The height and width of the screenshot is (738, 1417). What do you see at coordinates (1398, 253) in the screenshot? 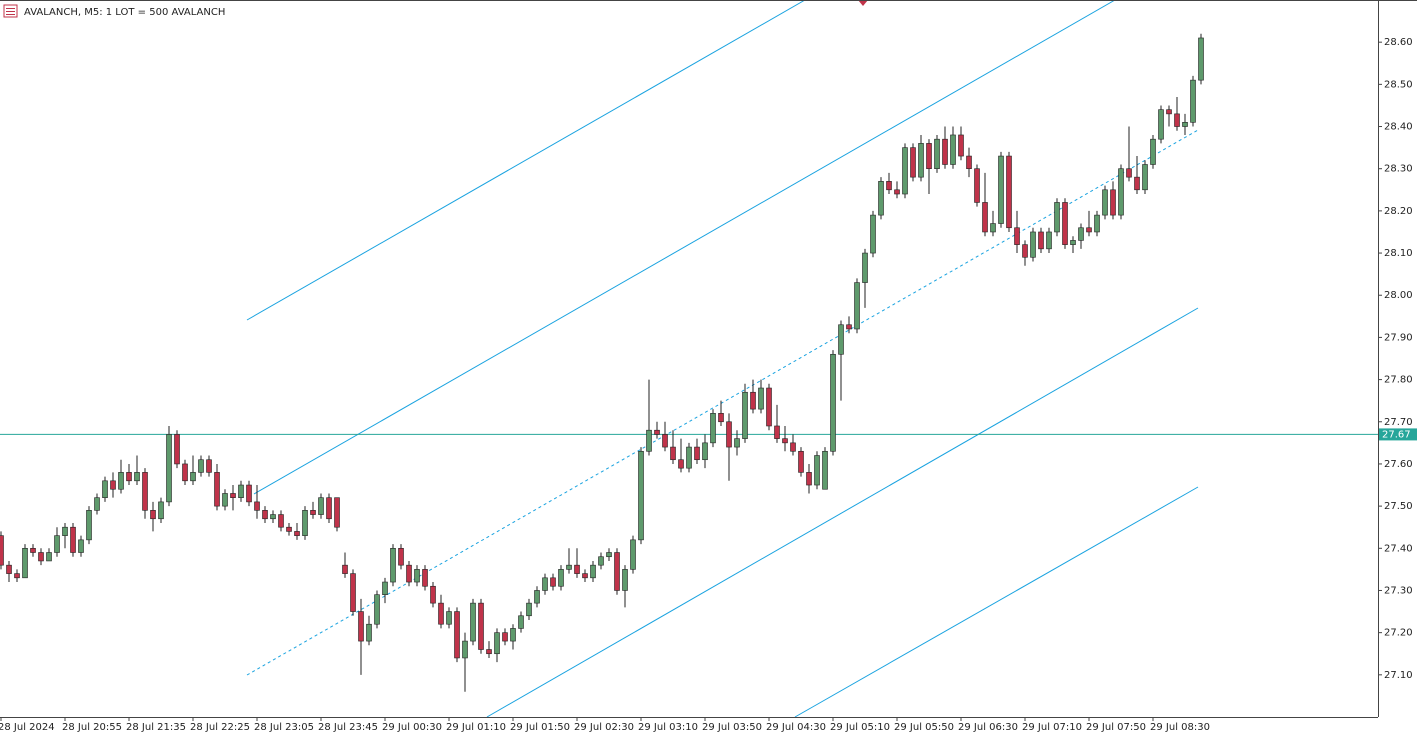
I see `y-tick-label: 28.10` at bounding box center [1398, 253].